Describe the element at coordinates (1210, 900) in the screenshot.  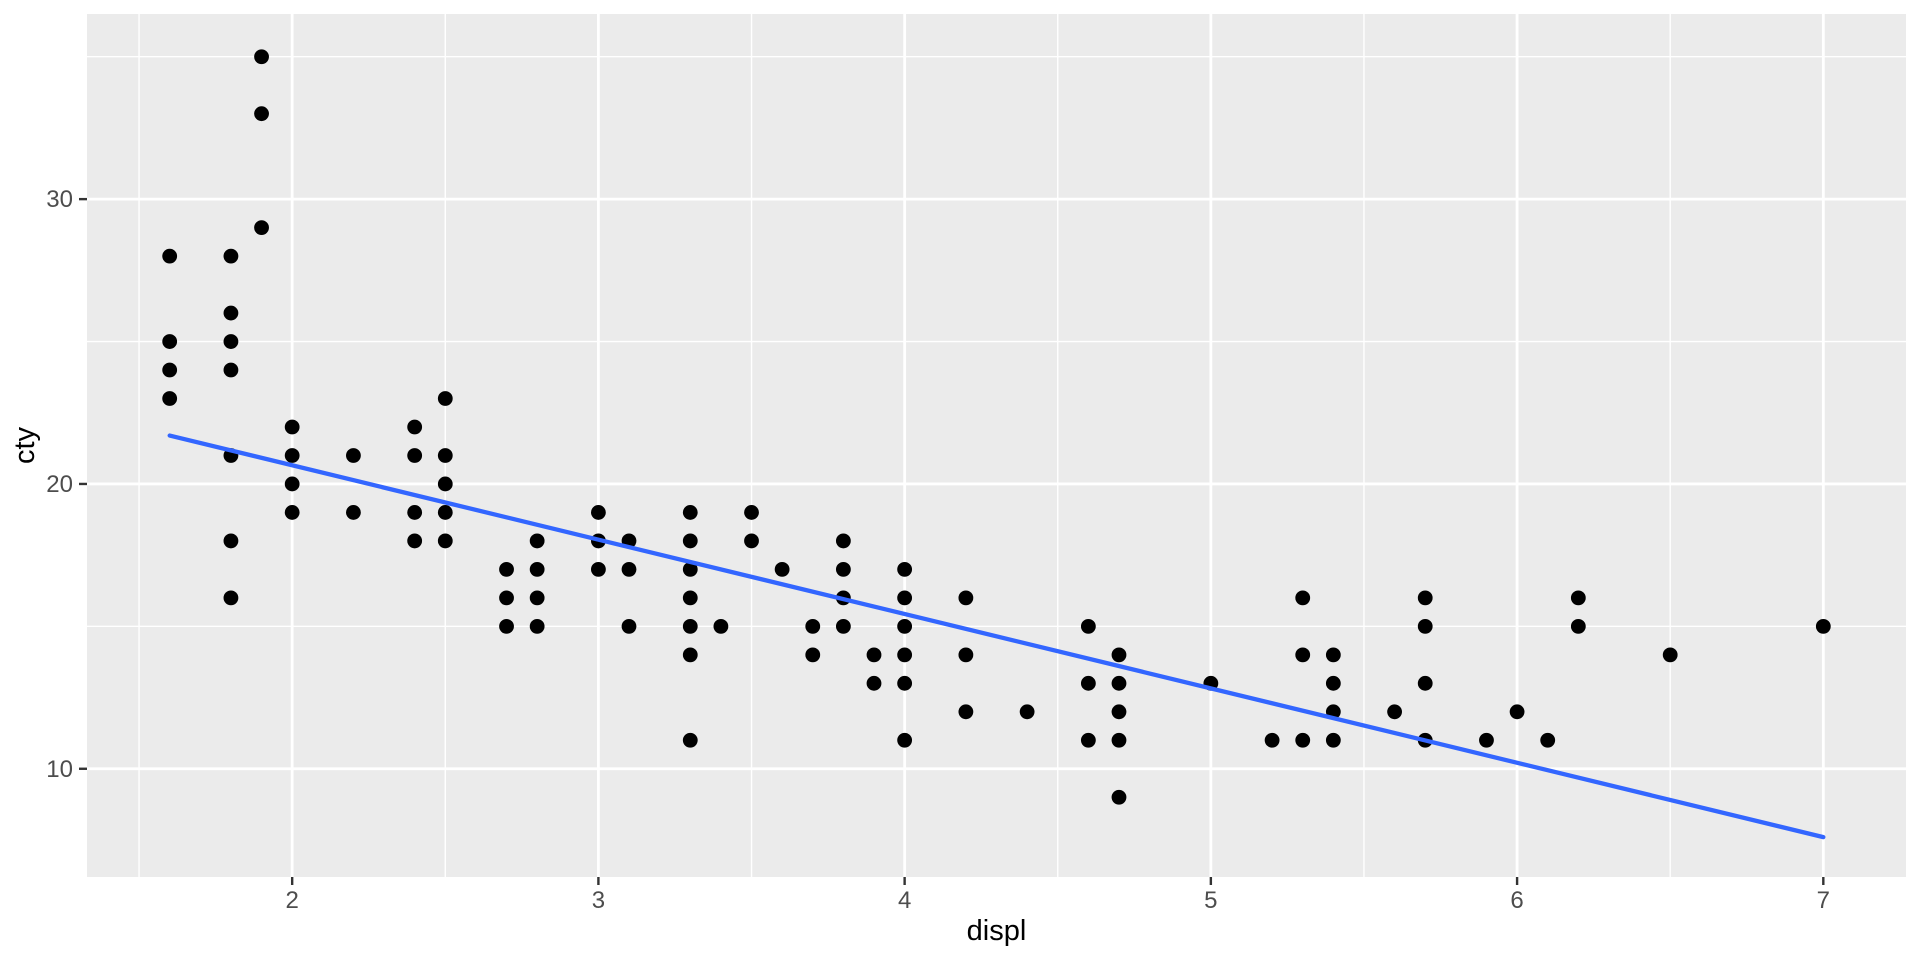
I see `x-tick-label: 5` at that location.